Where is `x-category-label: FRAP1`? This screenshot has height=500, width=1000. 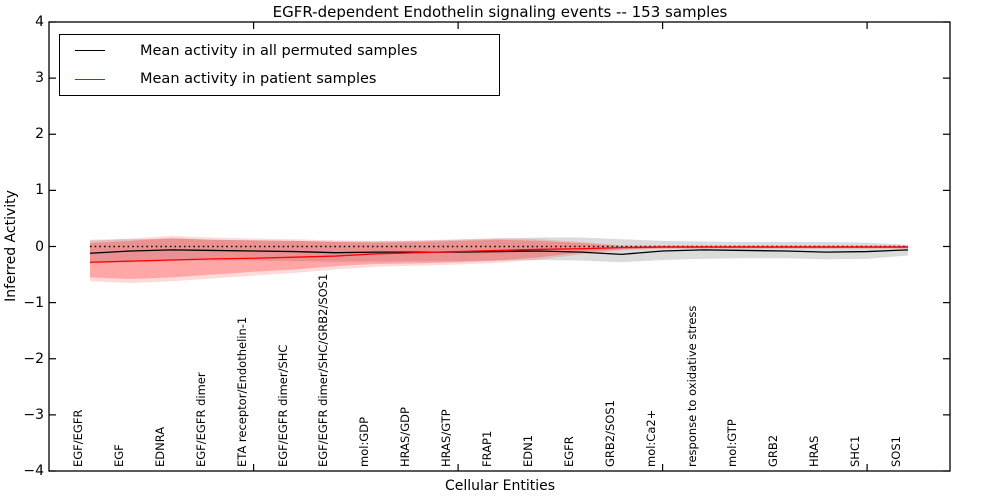 x-category-label: FRAP1 is located at coordinates (487, 448).